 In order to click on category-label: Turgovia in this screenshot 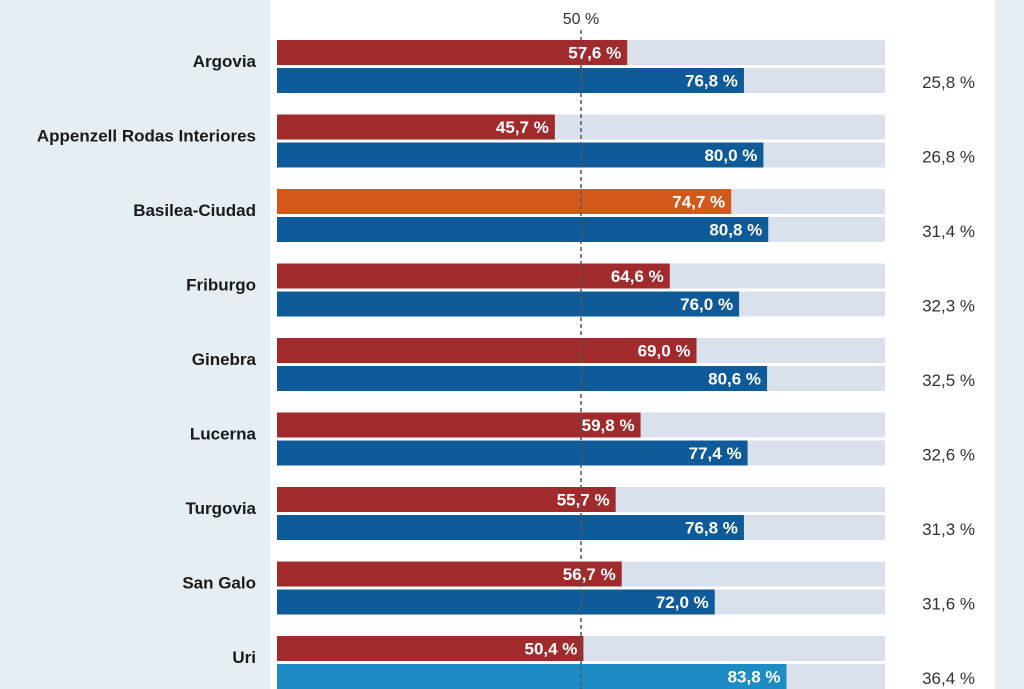, I will do `click(220, 508)`.